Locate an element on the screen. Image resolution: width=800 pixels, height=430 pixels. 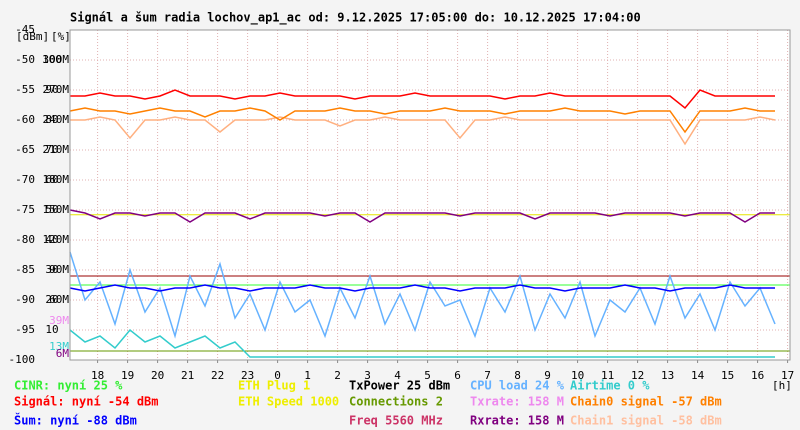
legend-entry: Connections 2 is located at coordinates (396, 402).